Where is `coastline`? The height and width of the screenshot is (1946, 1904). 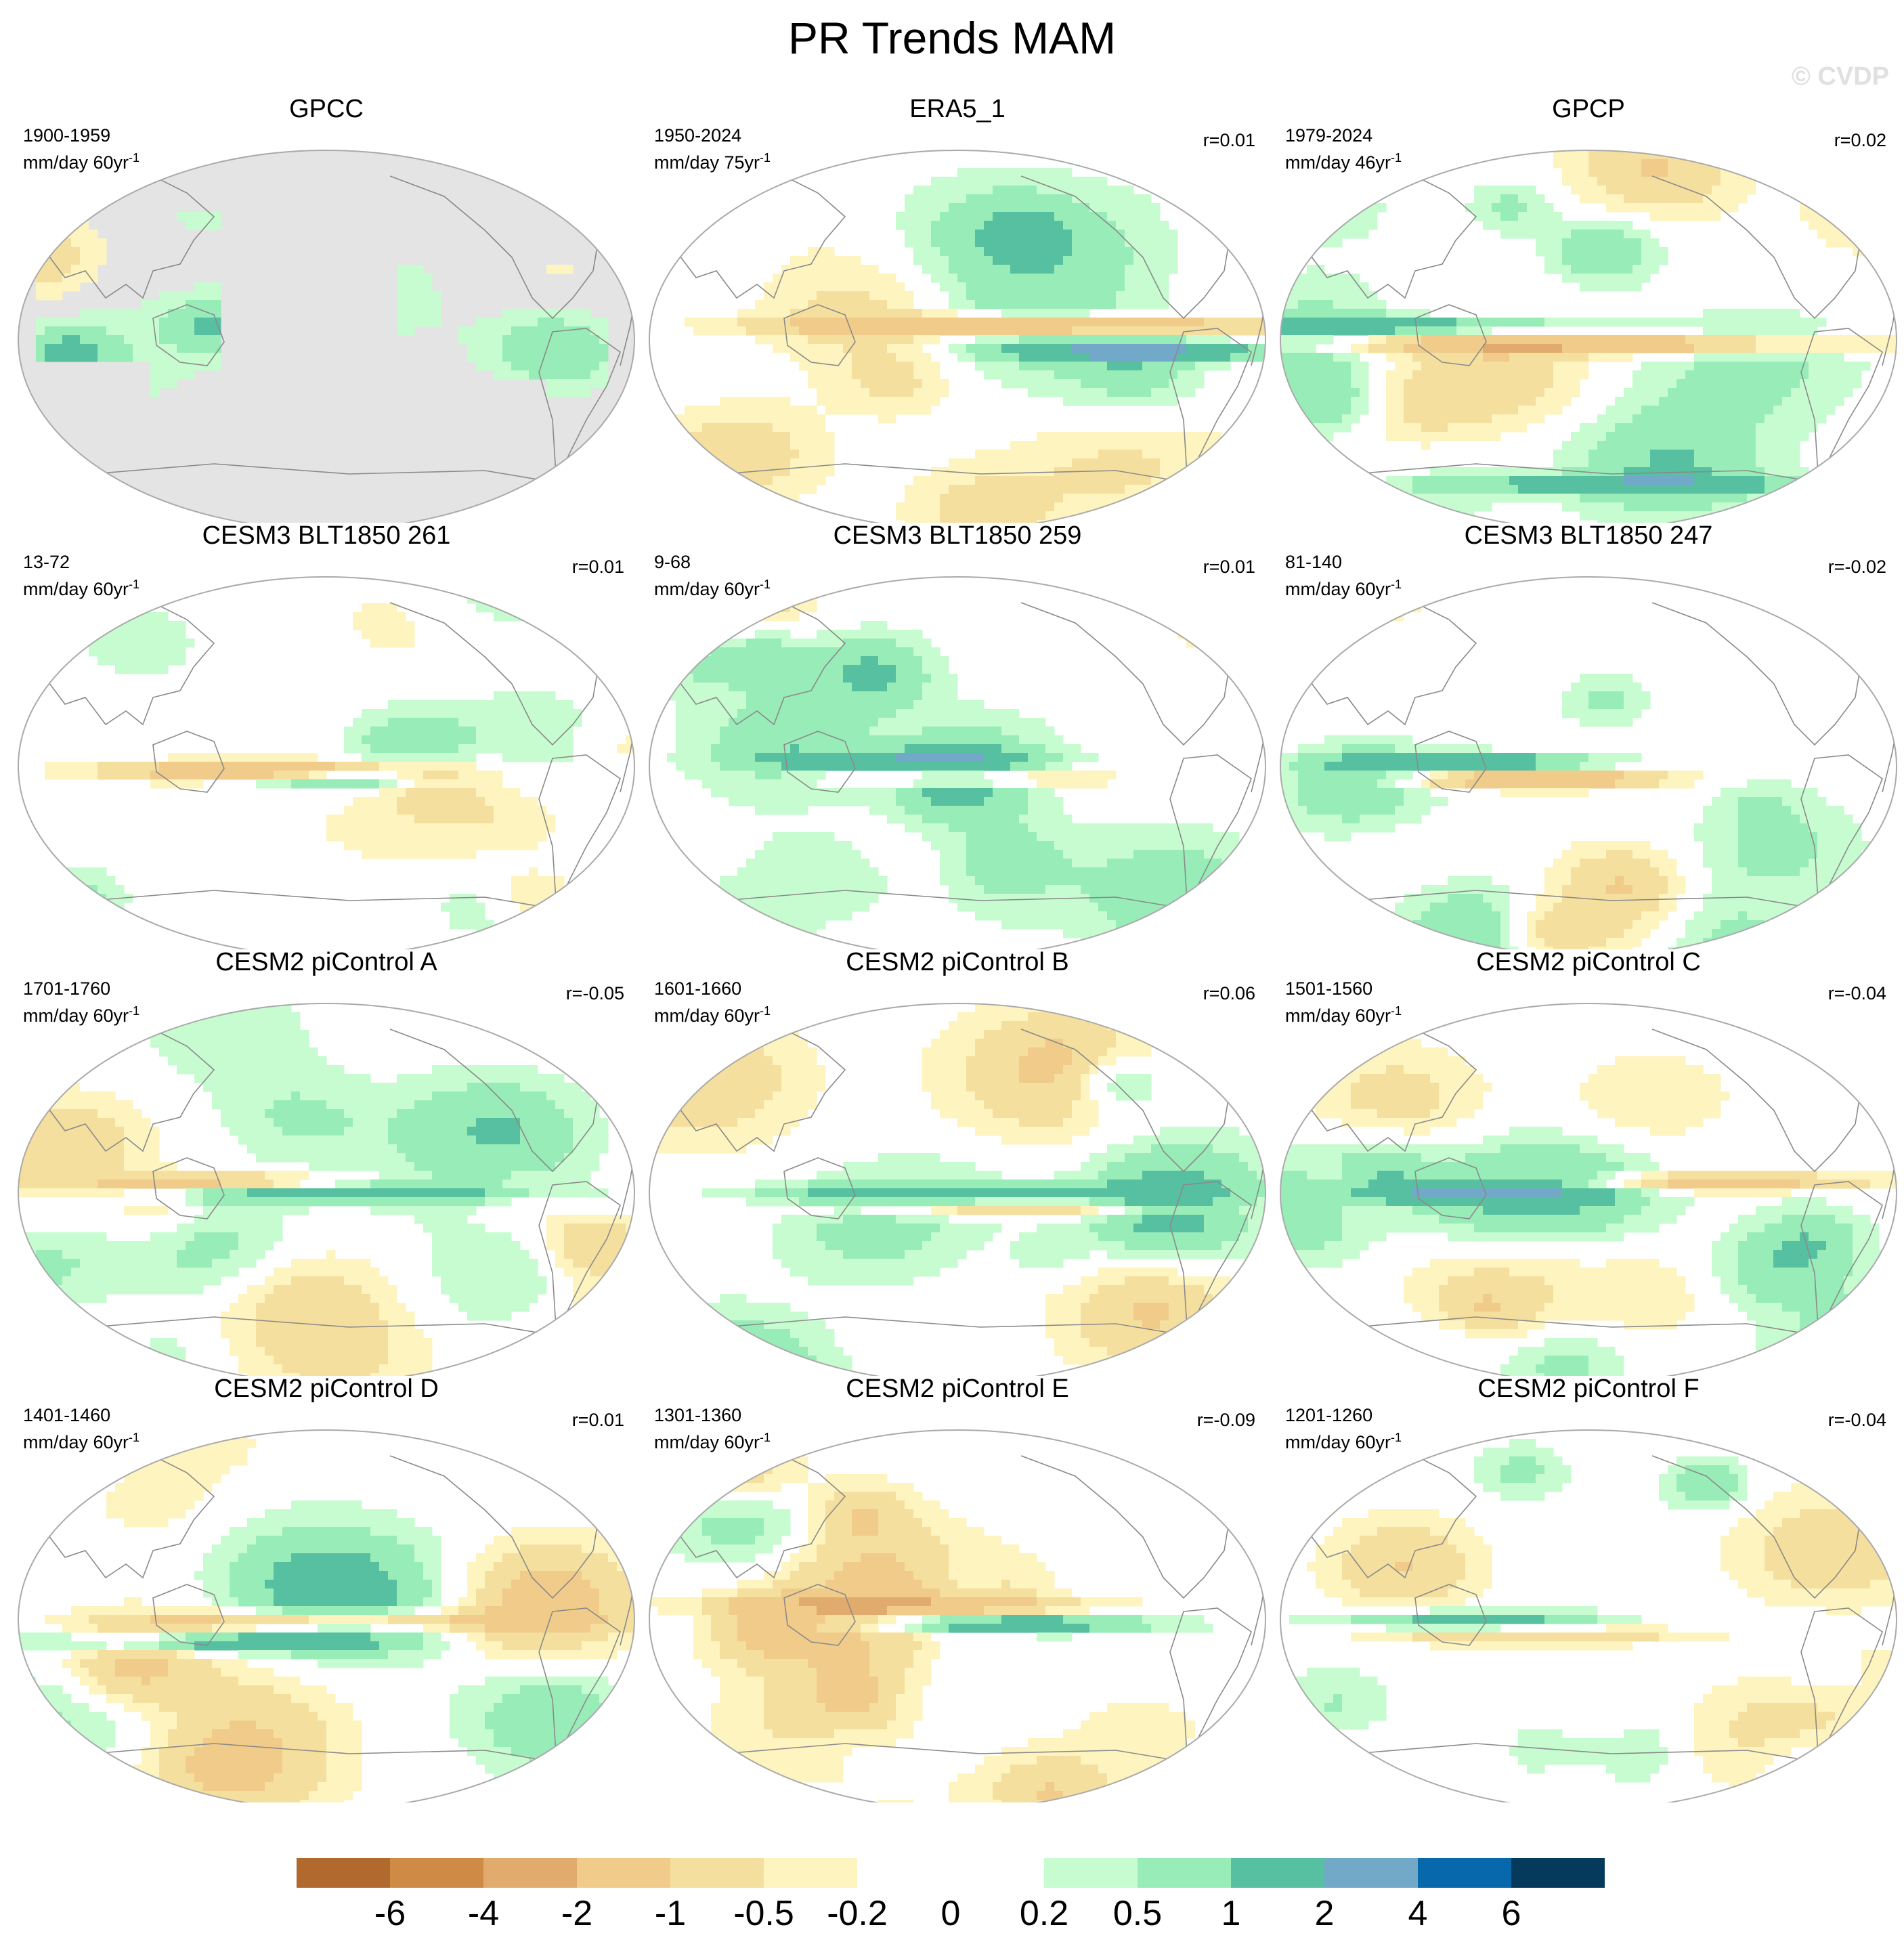
coastline is located at coordinates (1450, 335).